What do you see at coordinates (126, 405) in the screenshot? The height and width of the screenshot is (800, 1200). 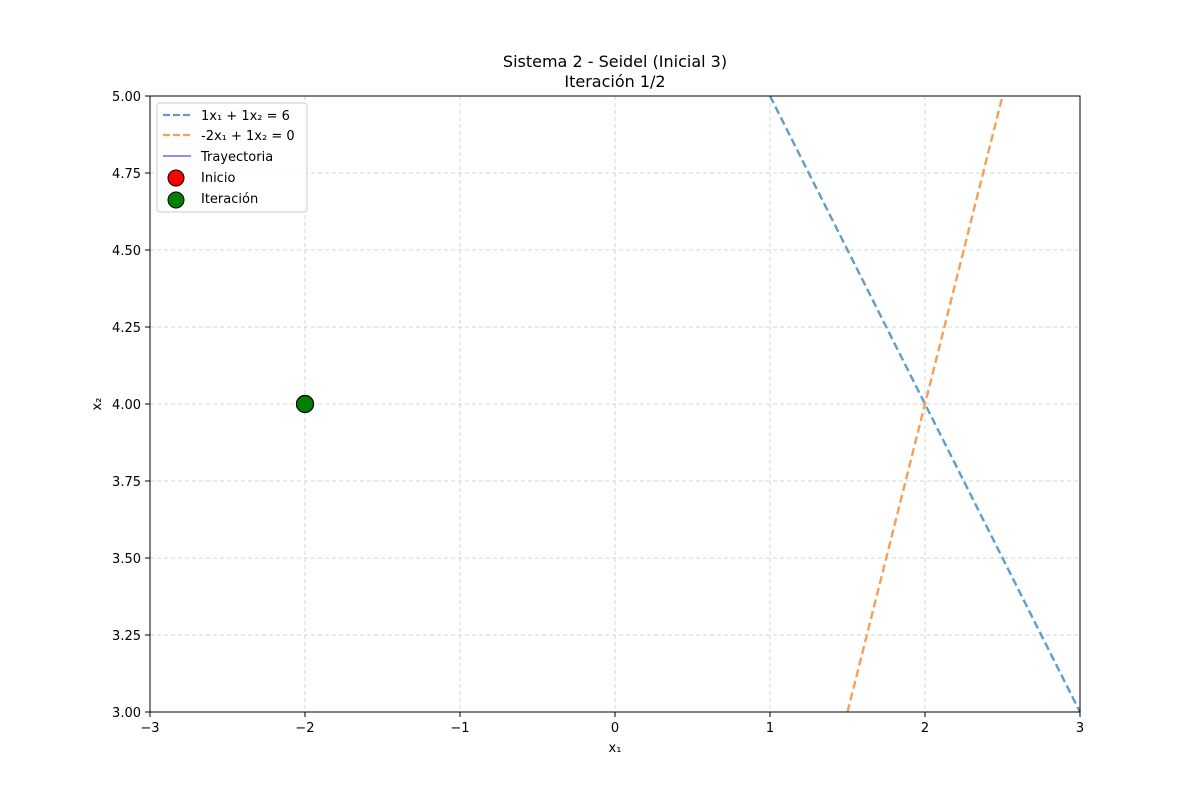 I see `y-tick-label: 4.00` at bounding box center [126, 405].